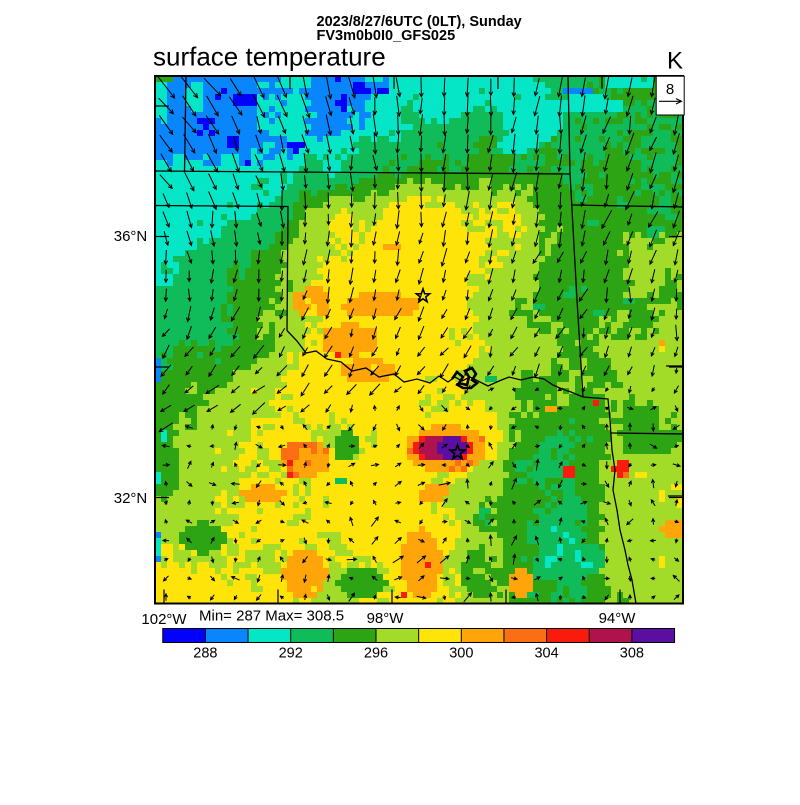 This screenshot has height=805, width=800. Describe the element at coordinates (461, 654) in the screenshot. I see `svg-text: 300` at that location.